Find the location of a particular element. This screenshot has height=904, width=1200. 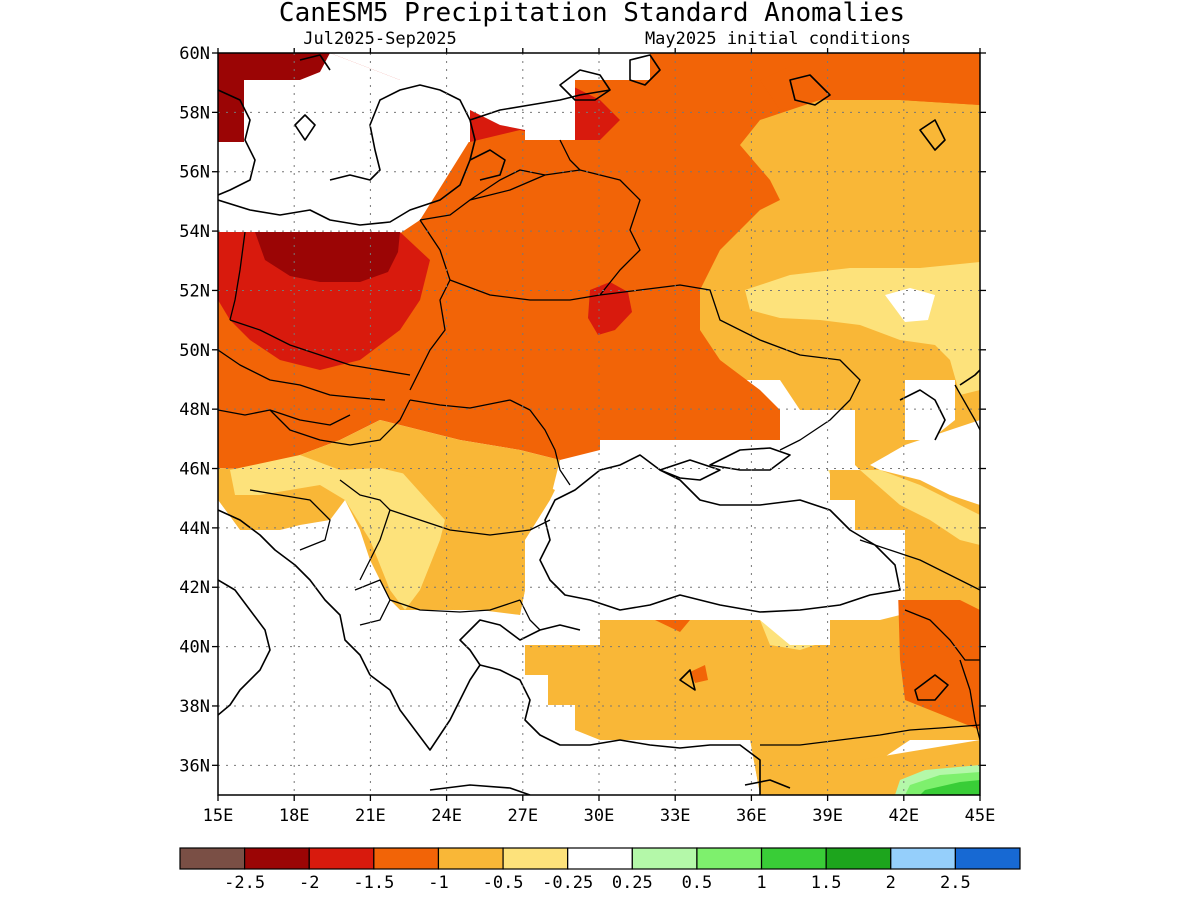

lake-onega-coastline is located at coordinates (645, 70).